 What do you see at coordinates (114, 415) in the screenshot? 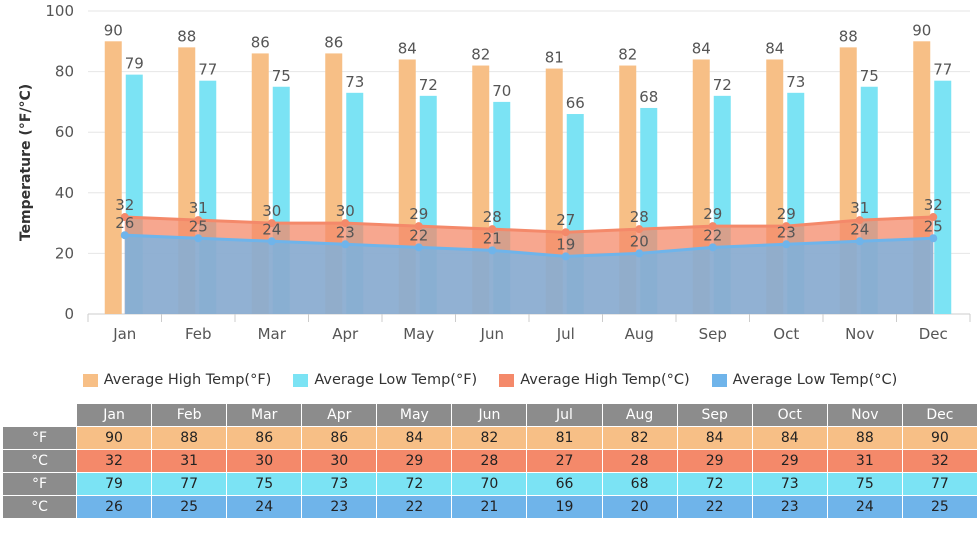
I see `table-month-header: Jan` at bounding box center [114, 415].